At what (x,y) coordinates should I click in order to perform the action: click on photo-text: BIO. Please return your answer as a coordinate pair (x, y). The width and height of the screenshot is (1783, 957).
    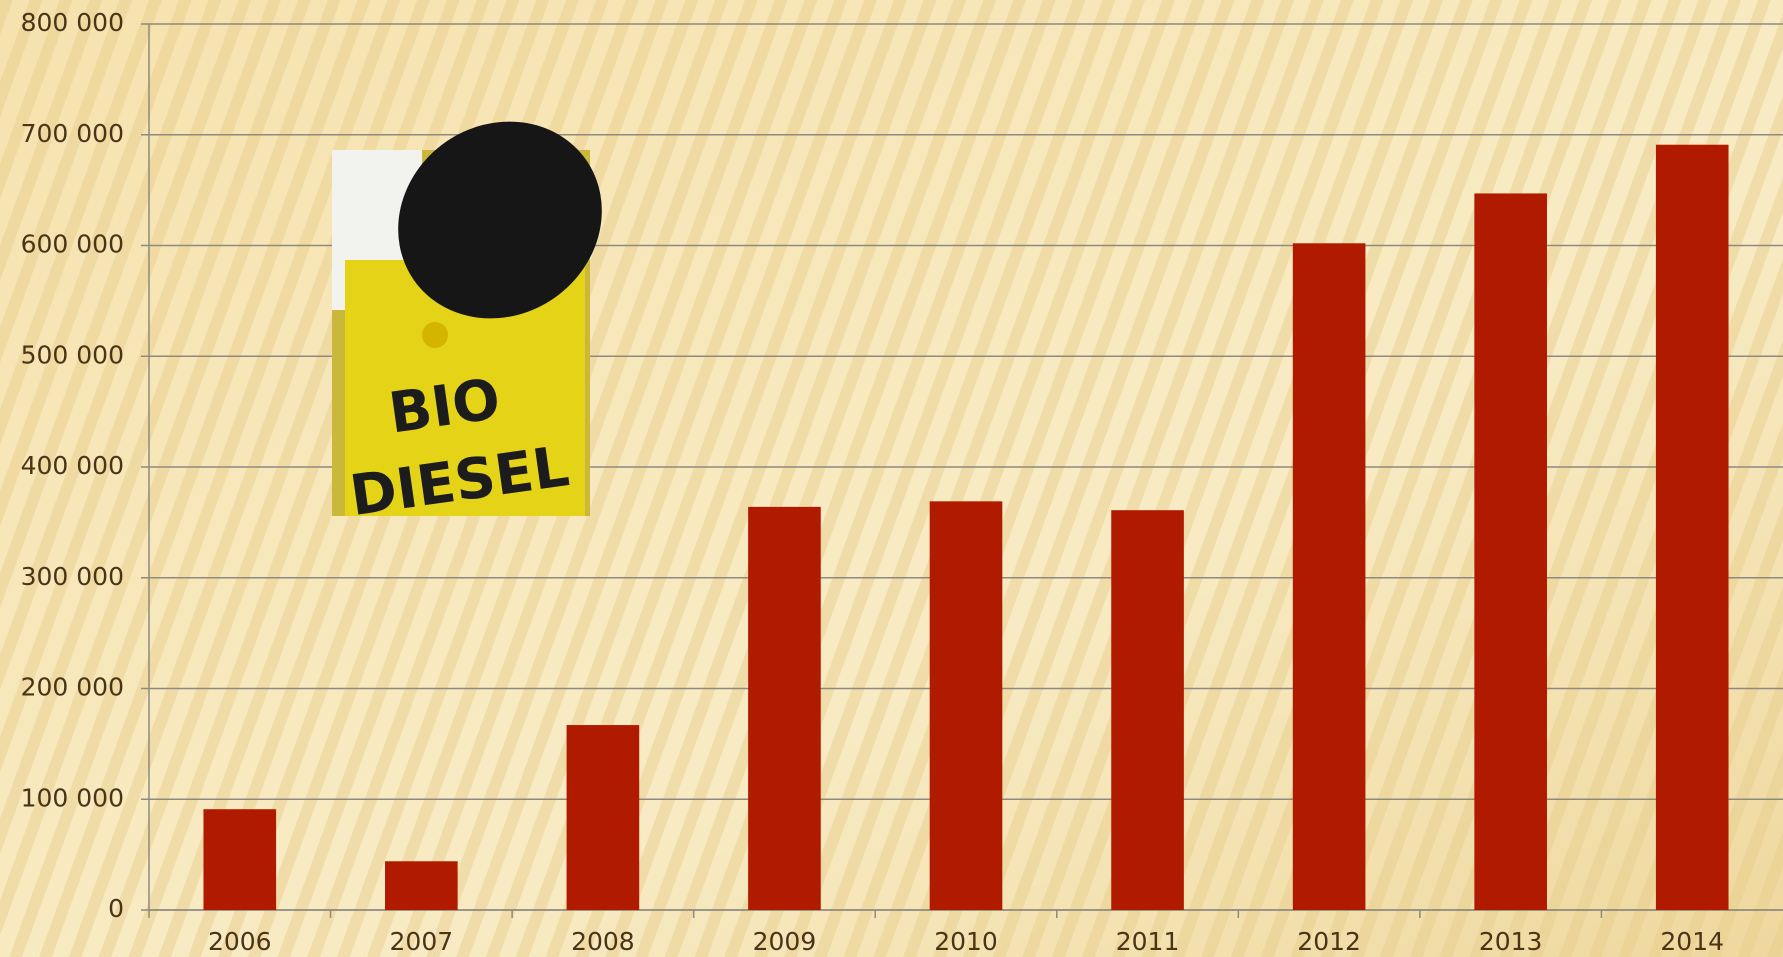
    Looking at the image, I should click on (444, 407).